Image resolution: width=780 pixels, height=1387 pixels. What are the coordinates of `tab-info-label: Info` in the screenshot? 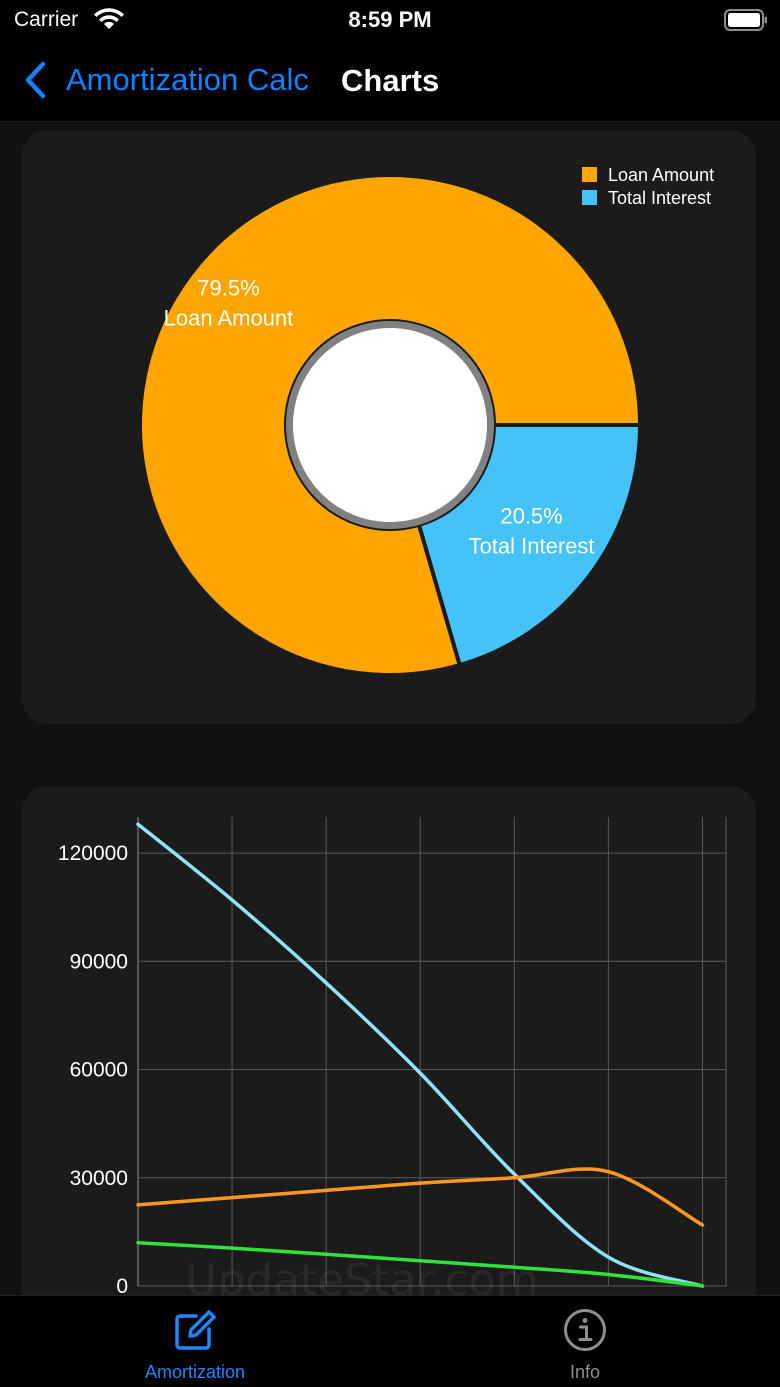 It's located at (585, 1372).